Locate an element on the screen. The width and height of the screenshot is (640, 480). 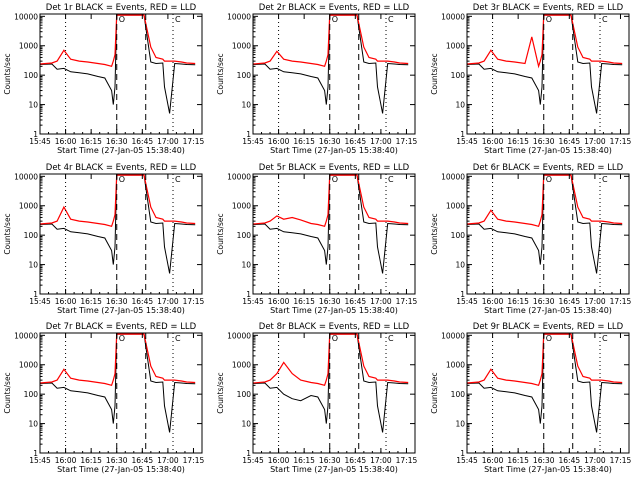
panel-title: Det 3r BLACK = Events, RED = LLD is located at coordinates (548, 8).